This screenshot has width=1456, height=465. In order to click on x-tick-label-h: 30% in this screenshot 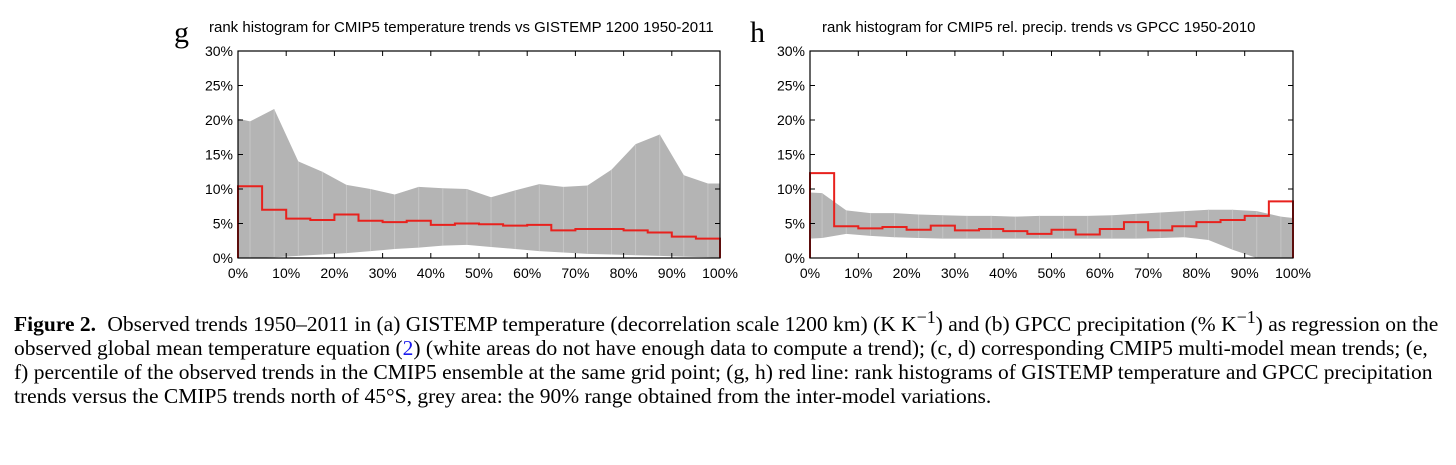, I will do `click(955, 273)`.